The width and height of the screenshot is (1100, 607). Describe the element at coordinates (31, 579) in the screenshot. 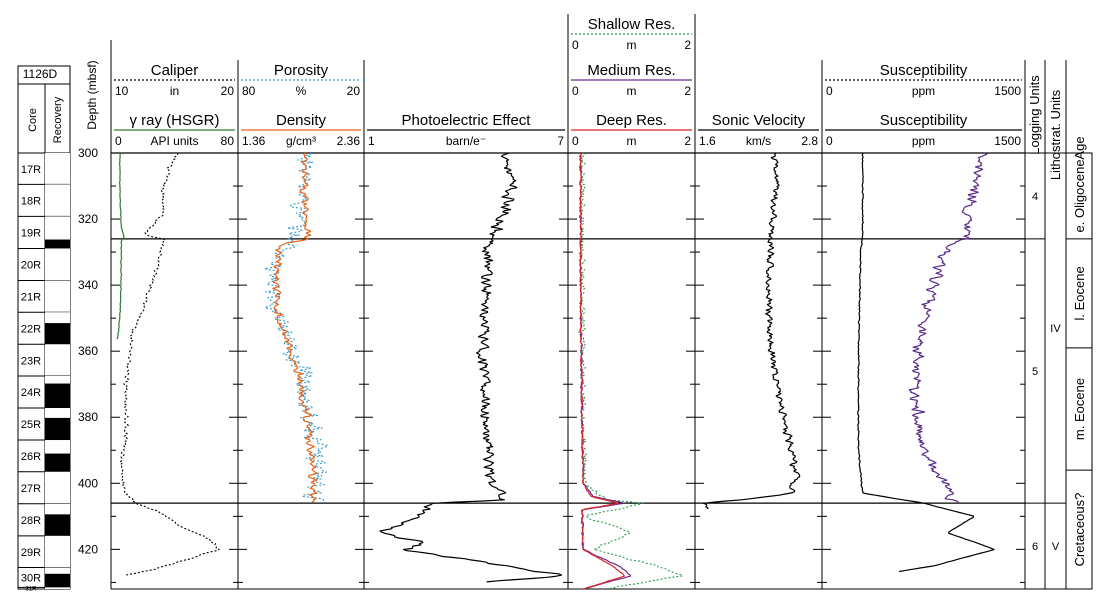

I see `core-label: 30R` at that location.